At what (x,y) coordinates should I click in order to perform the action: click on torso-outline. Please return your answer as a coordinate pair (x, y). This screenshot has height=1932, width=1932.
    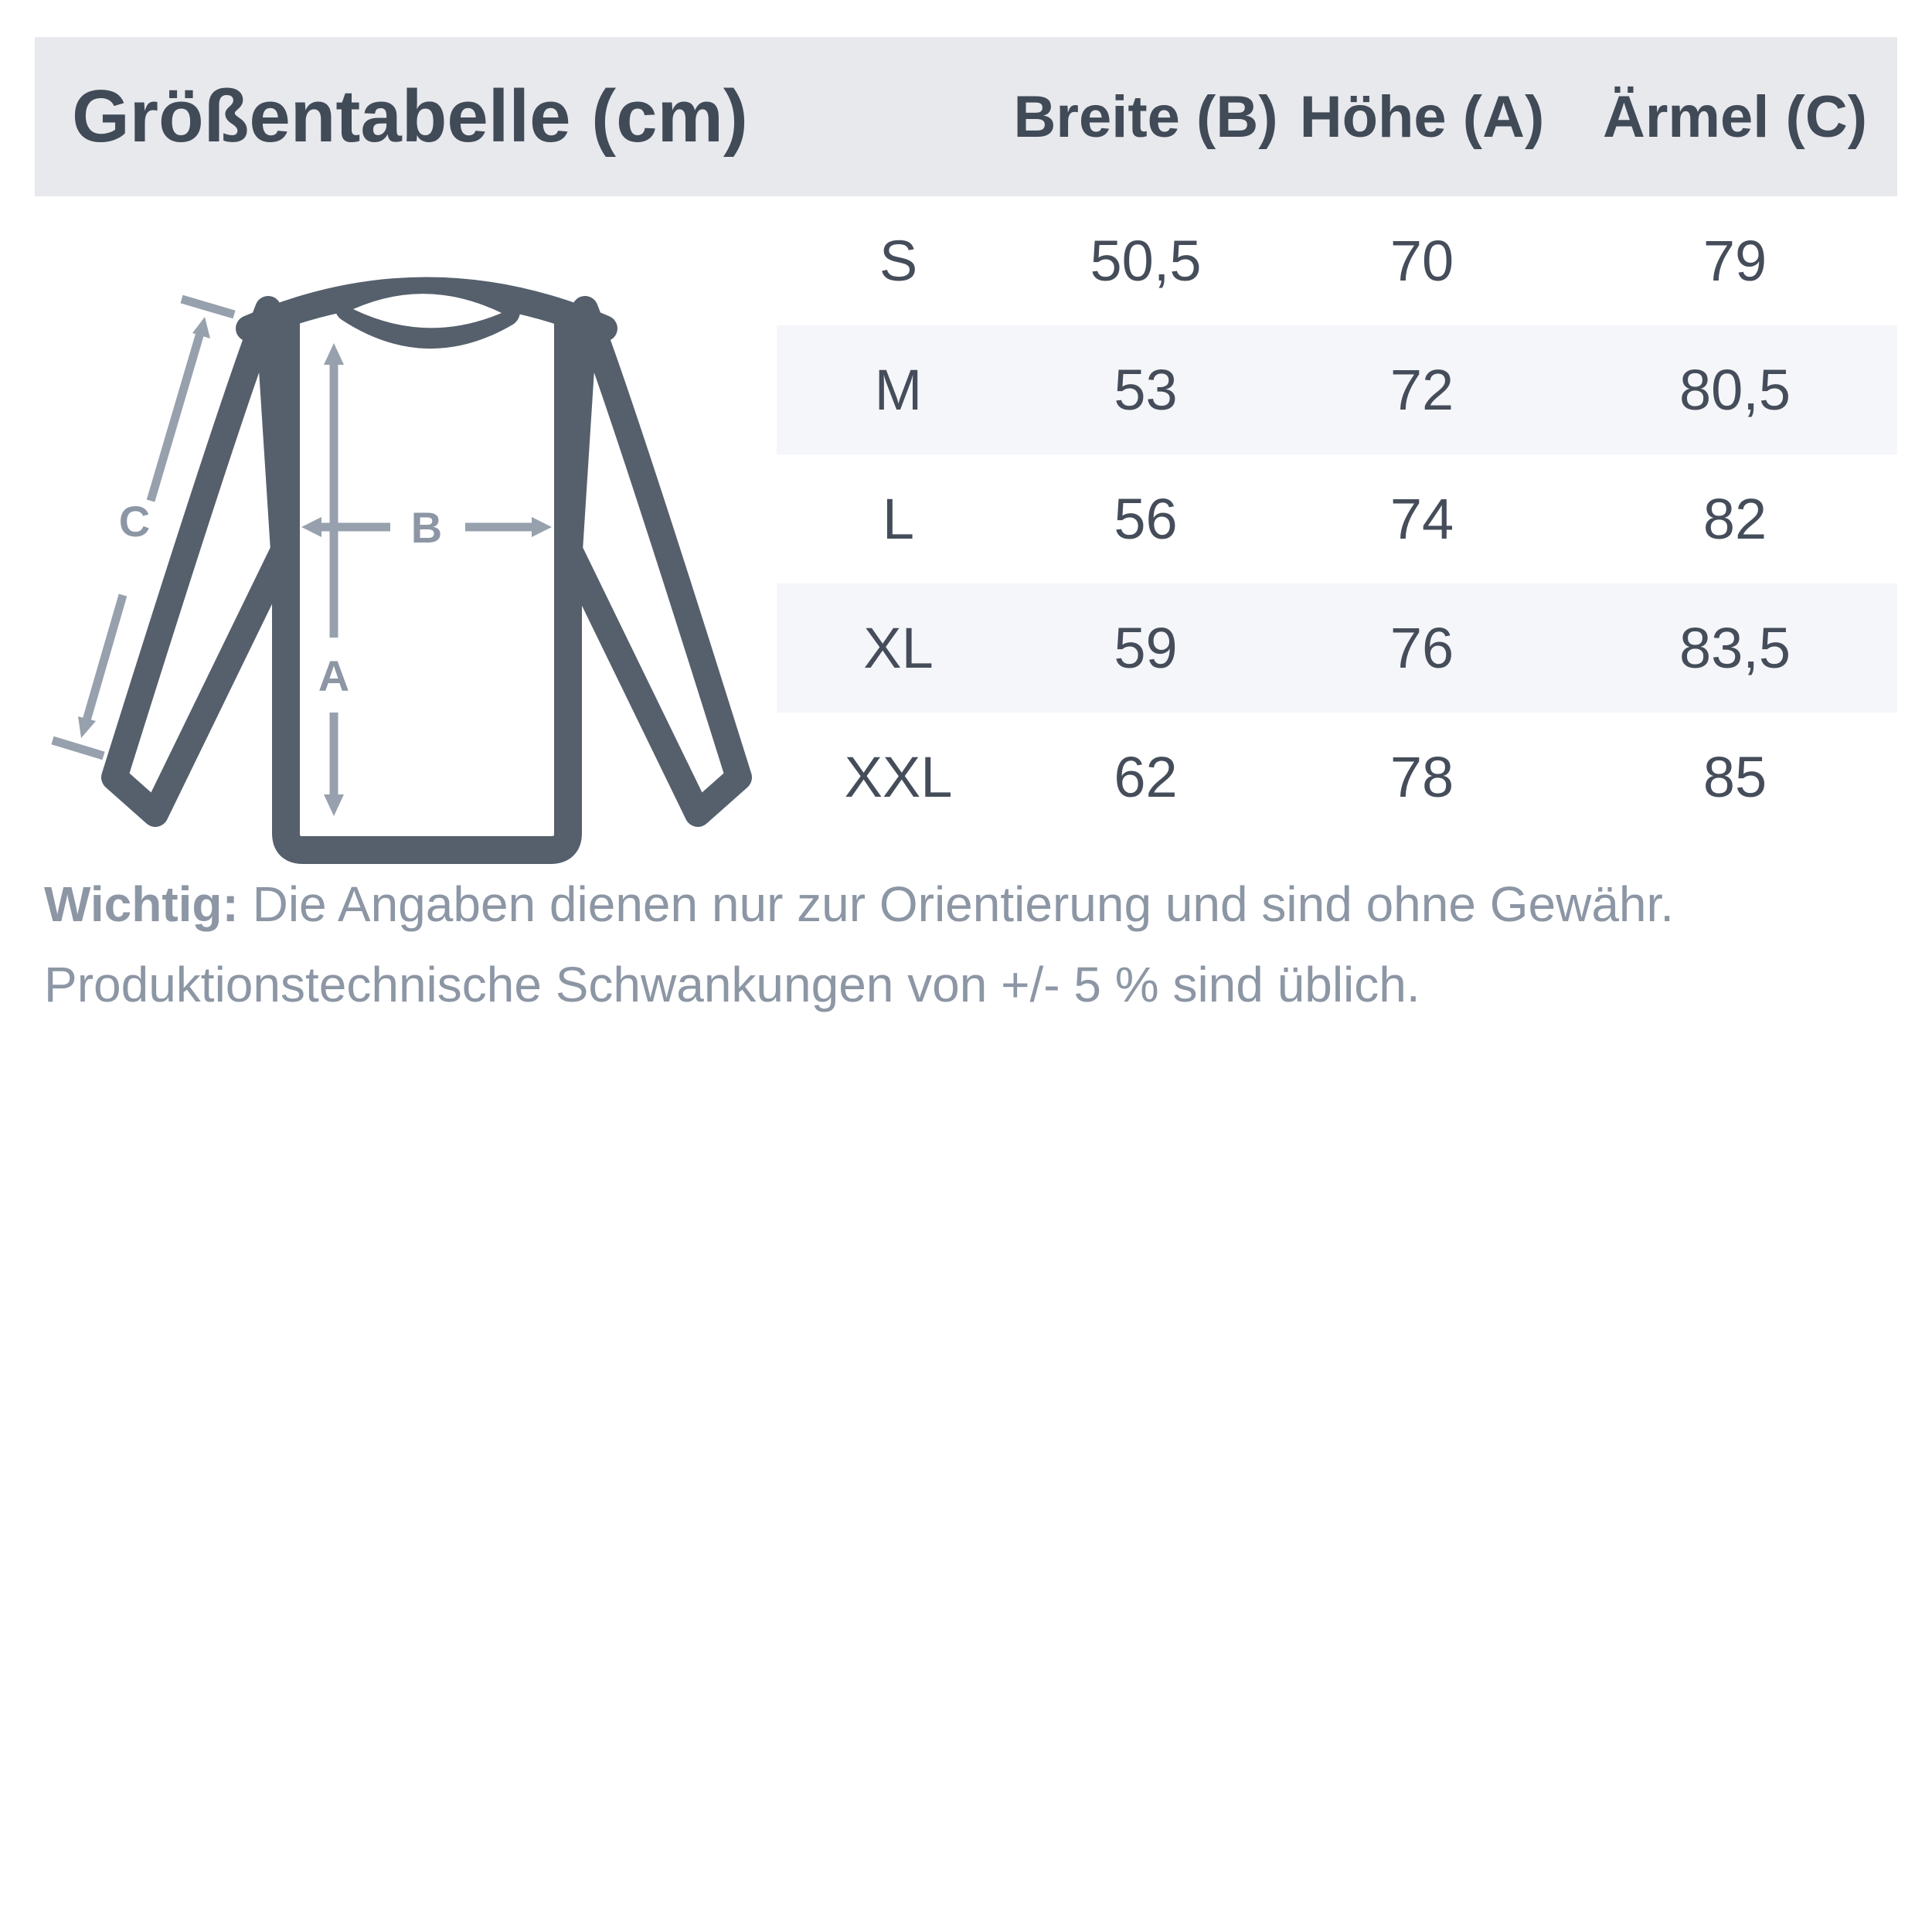
    Looking at the image, I should click on (427, 585).